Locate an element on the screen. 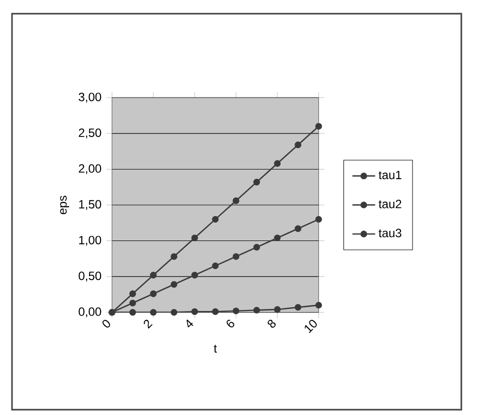  x-axis-title: t is located at coordinates (215, 348).